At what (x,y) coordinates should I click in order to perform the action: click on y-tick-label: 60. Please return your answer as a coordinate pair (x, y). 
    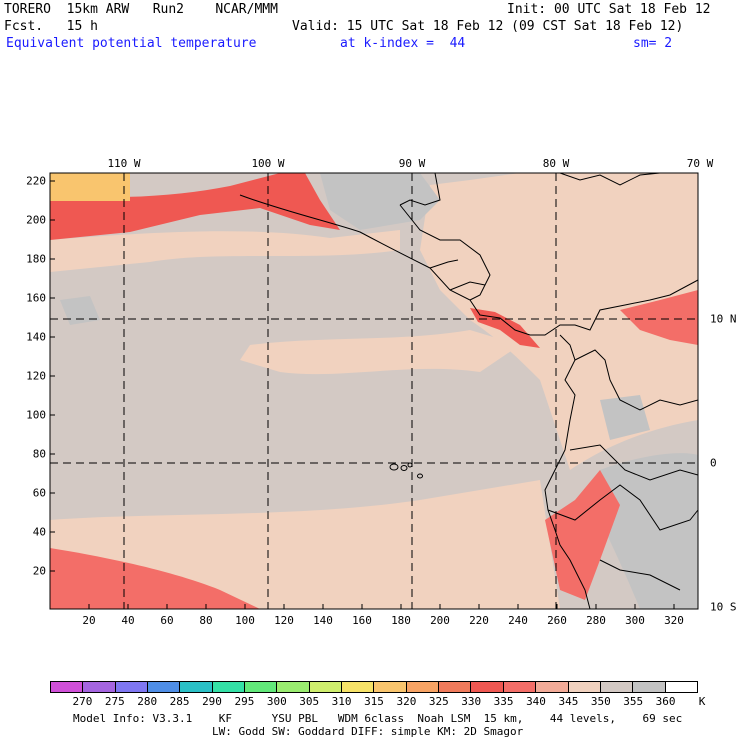
    Looking at the image, I should click on (39, 493).